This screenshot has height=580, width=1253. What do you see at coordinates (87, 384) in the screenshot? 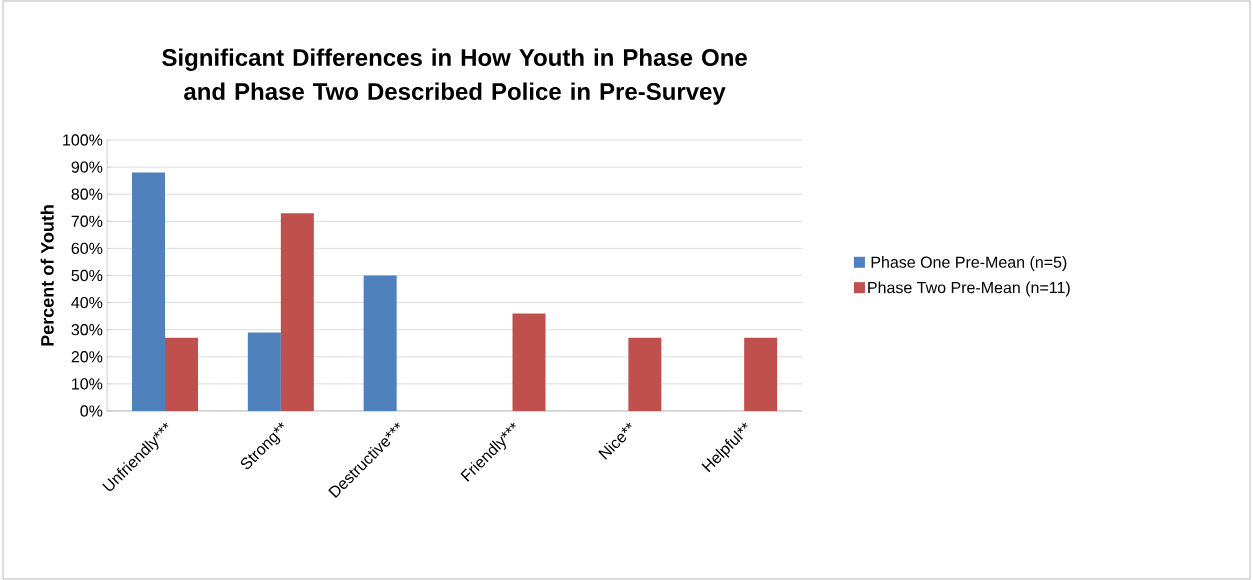
I see `y-tick-label: 10%` at bounding box center [87, 384].